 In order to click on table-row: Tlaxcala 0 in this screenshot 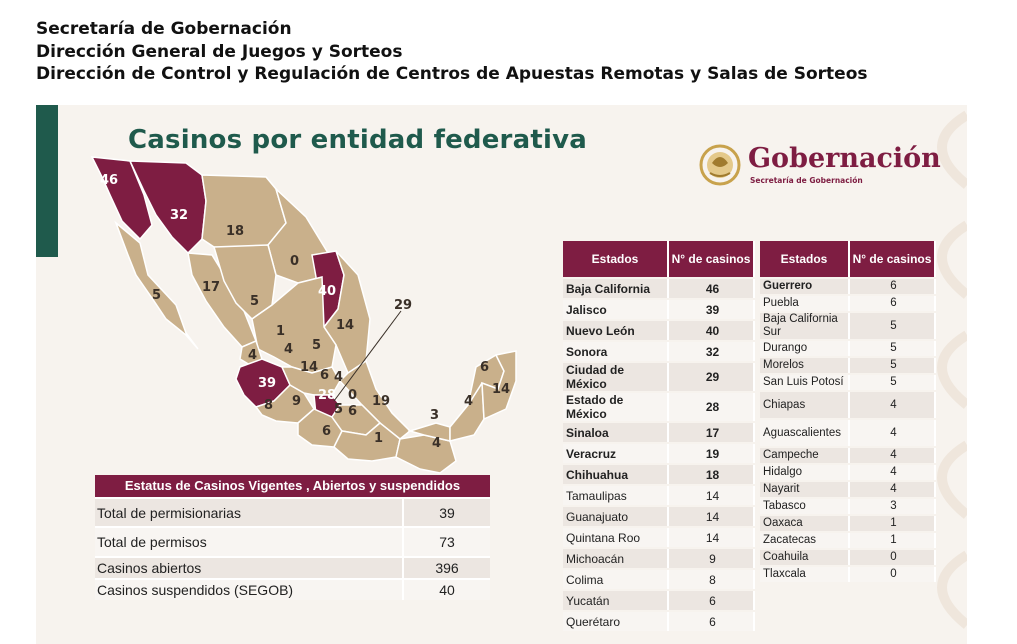, I will do `click(848, 574)`.